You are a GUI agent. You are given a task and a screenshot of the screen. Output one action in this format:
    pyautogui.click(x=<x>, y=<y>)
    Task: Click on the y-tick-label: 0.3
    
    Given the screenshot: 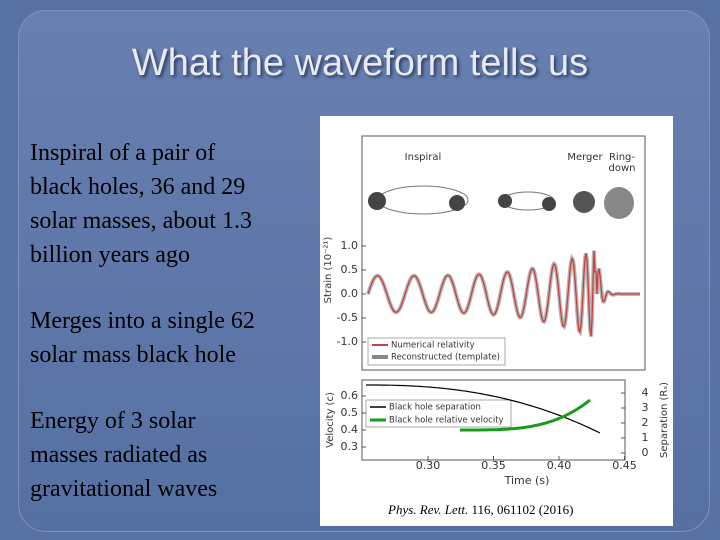 What is the action you would take?
    pyautogui.click(x=350, y=446)
    